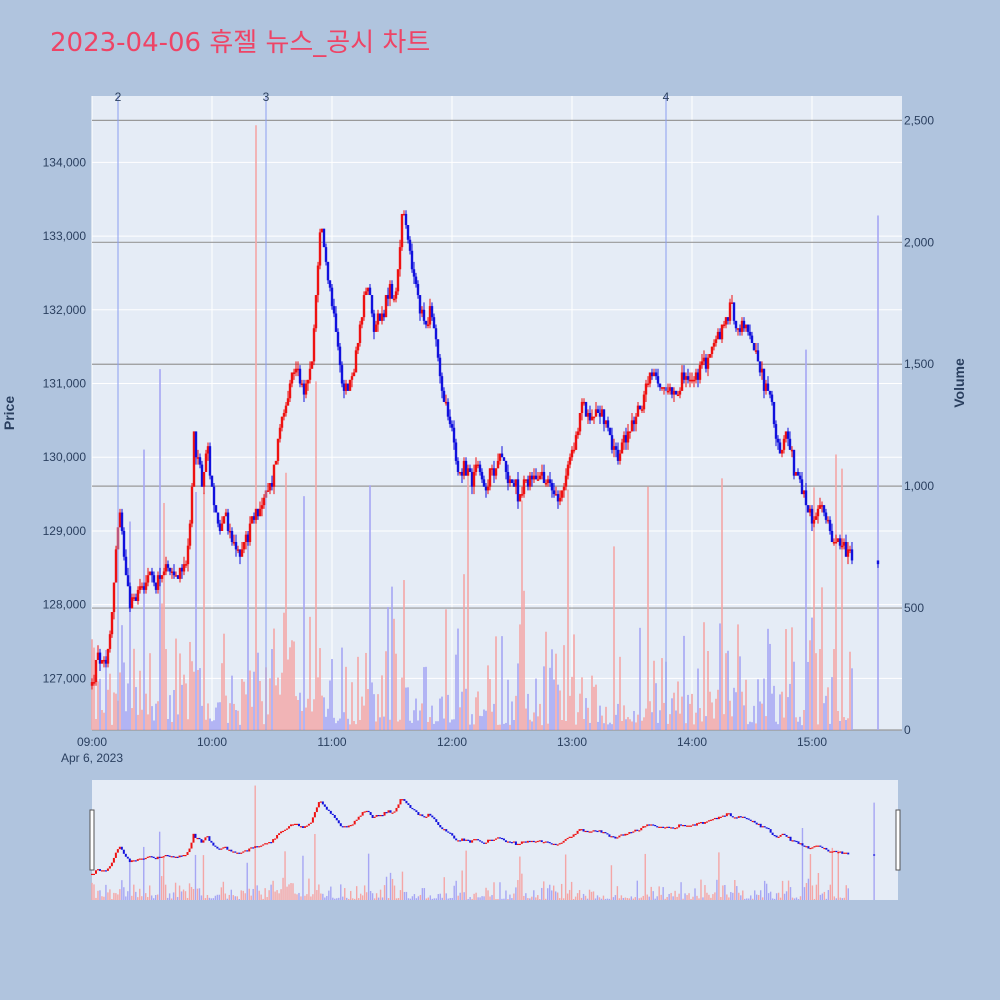 The width and height of the screenshot is (1000, 1000). What do you see at coordinates (898, 840) in the screenshot?
I see `range-slider-right-handle` at bounding box center [898, 840].